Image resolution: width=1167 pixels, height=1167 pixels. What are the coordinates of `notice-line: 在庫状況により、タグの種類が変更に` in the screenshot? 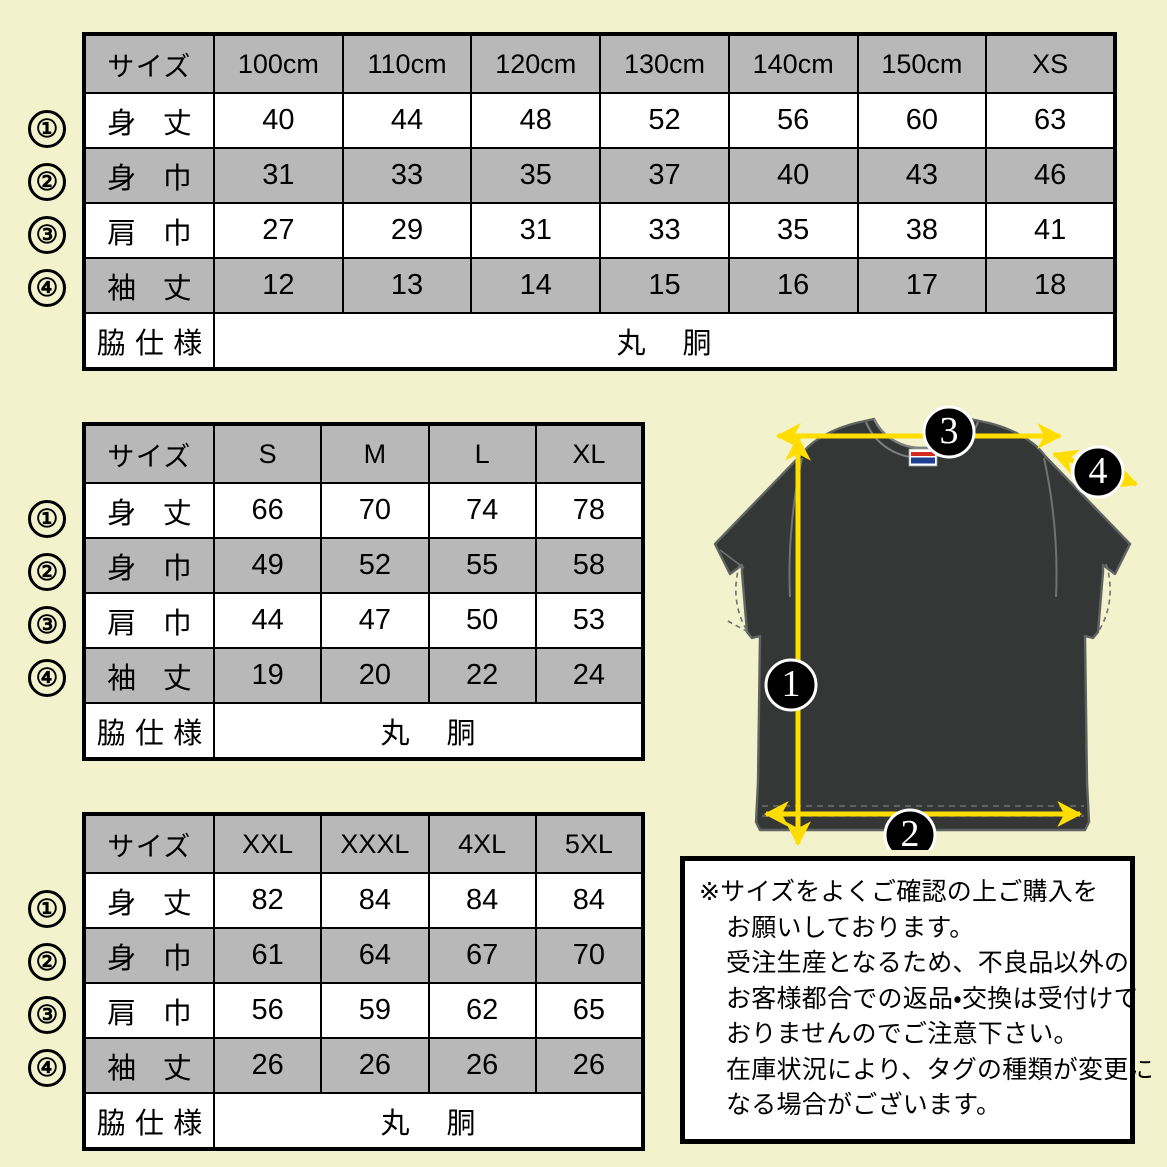 It's located at (940, 1069).